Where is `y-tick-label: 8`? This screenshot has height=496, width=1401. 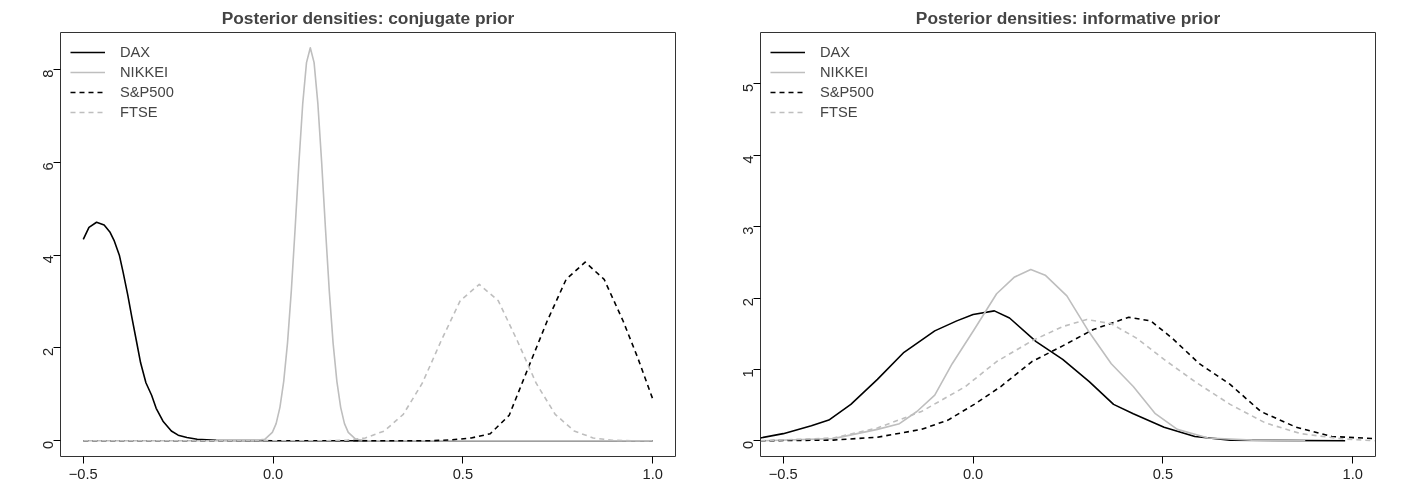 y-tick-label: 8 is located at coordinates (48, 73).